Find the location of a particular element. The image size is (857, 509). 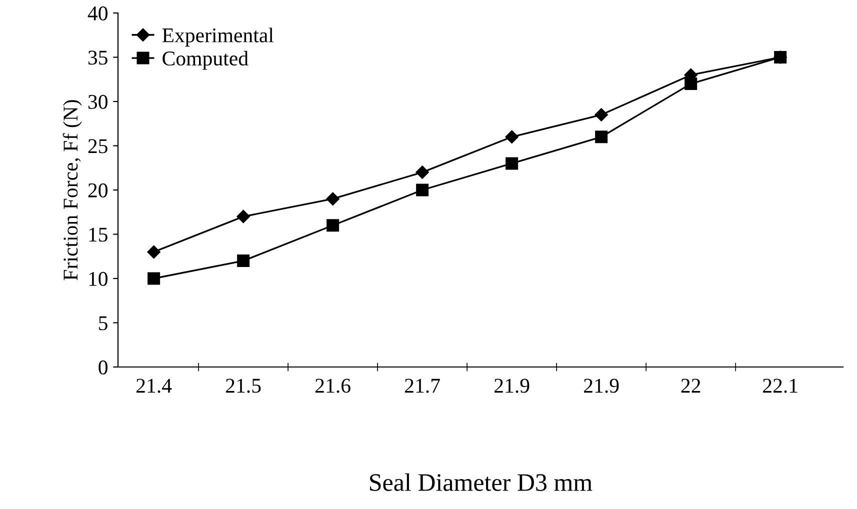

x-axis-title: Seal Diameter D3 mm is located at coordinates (481, 482).